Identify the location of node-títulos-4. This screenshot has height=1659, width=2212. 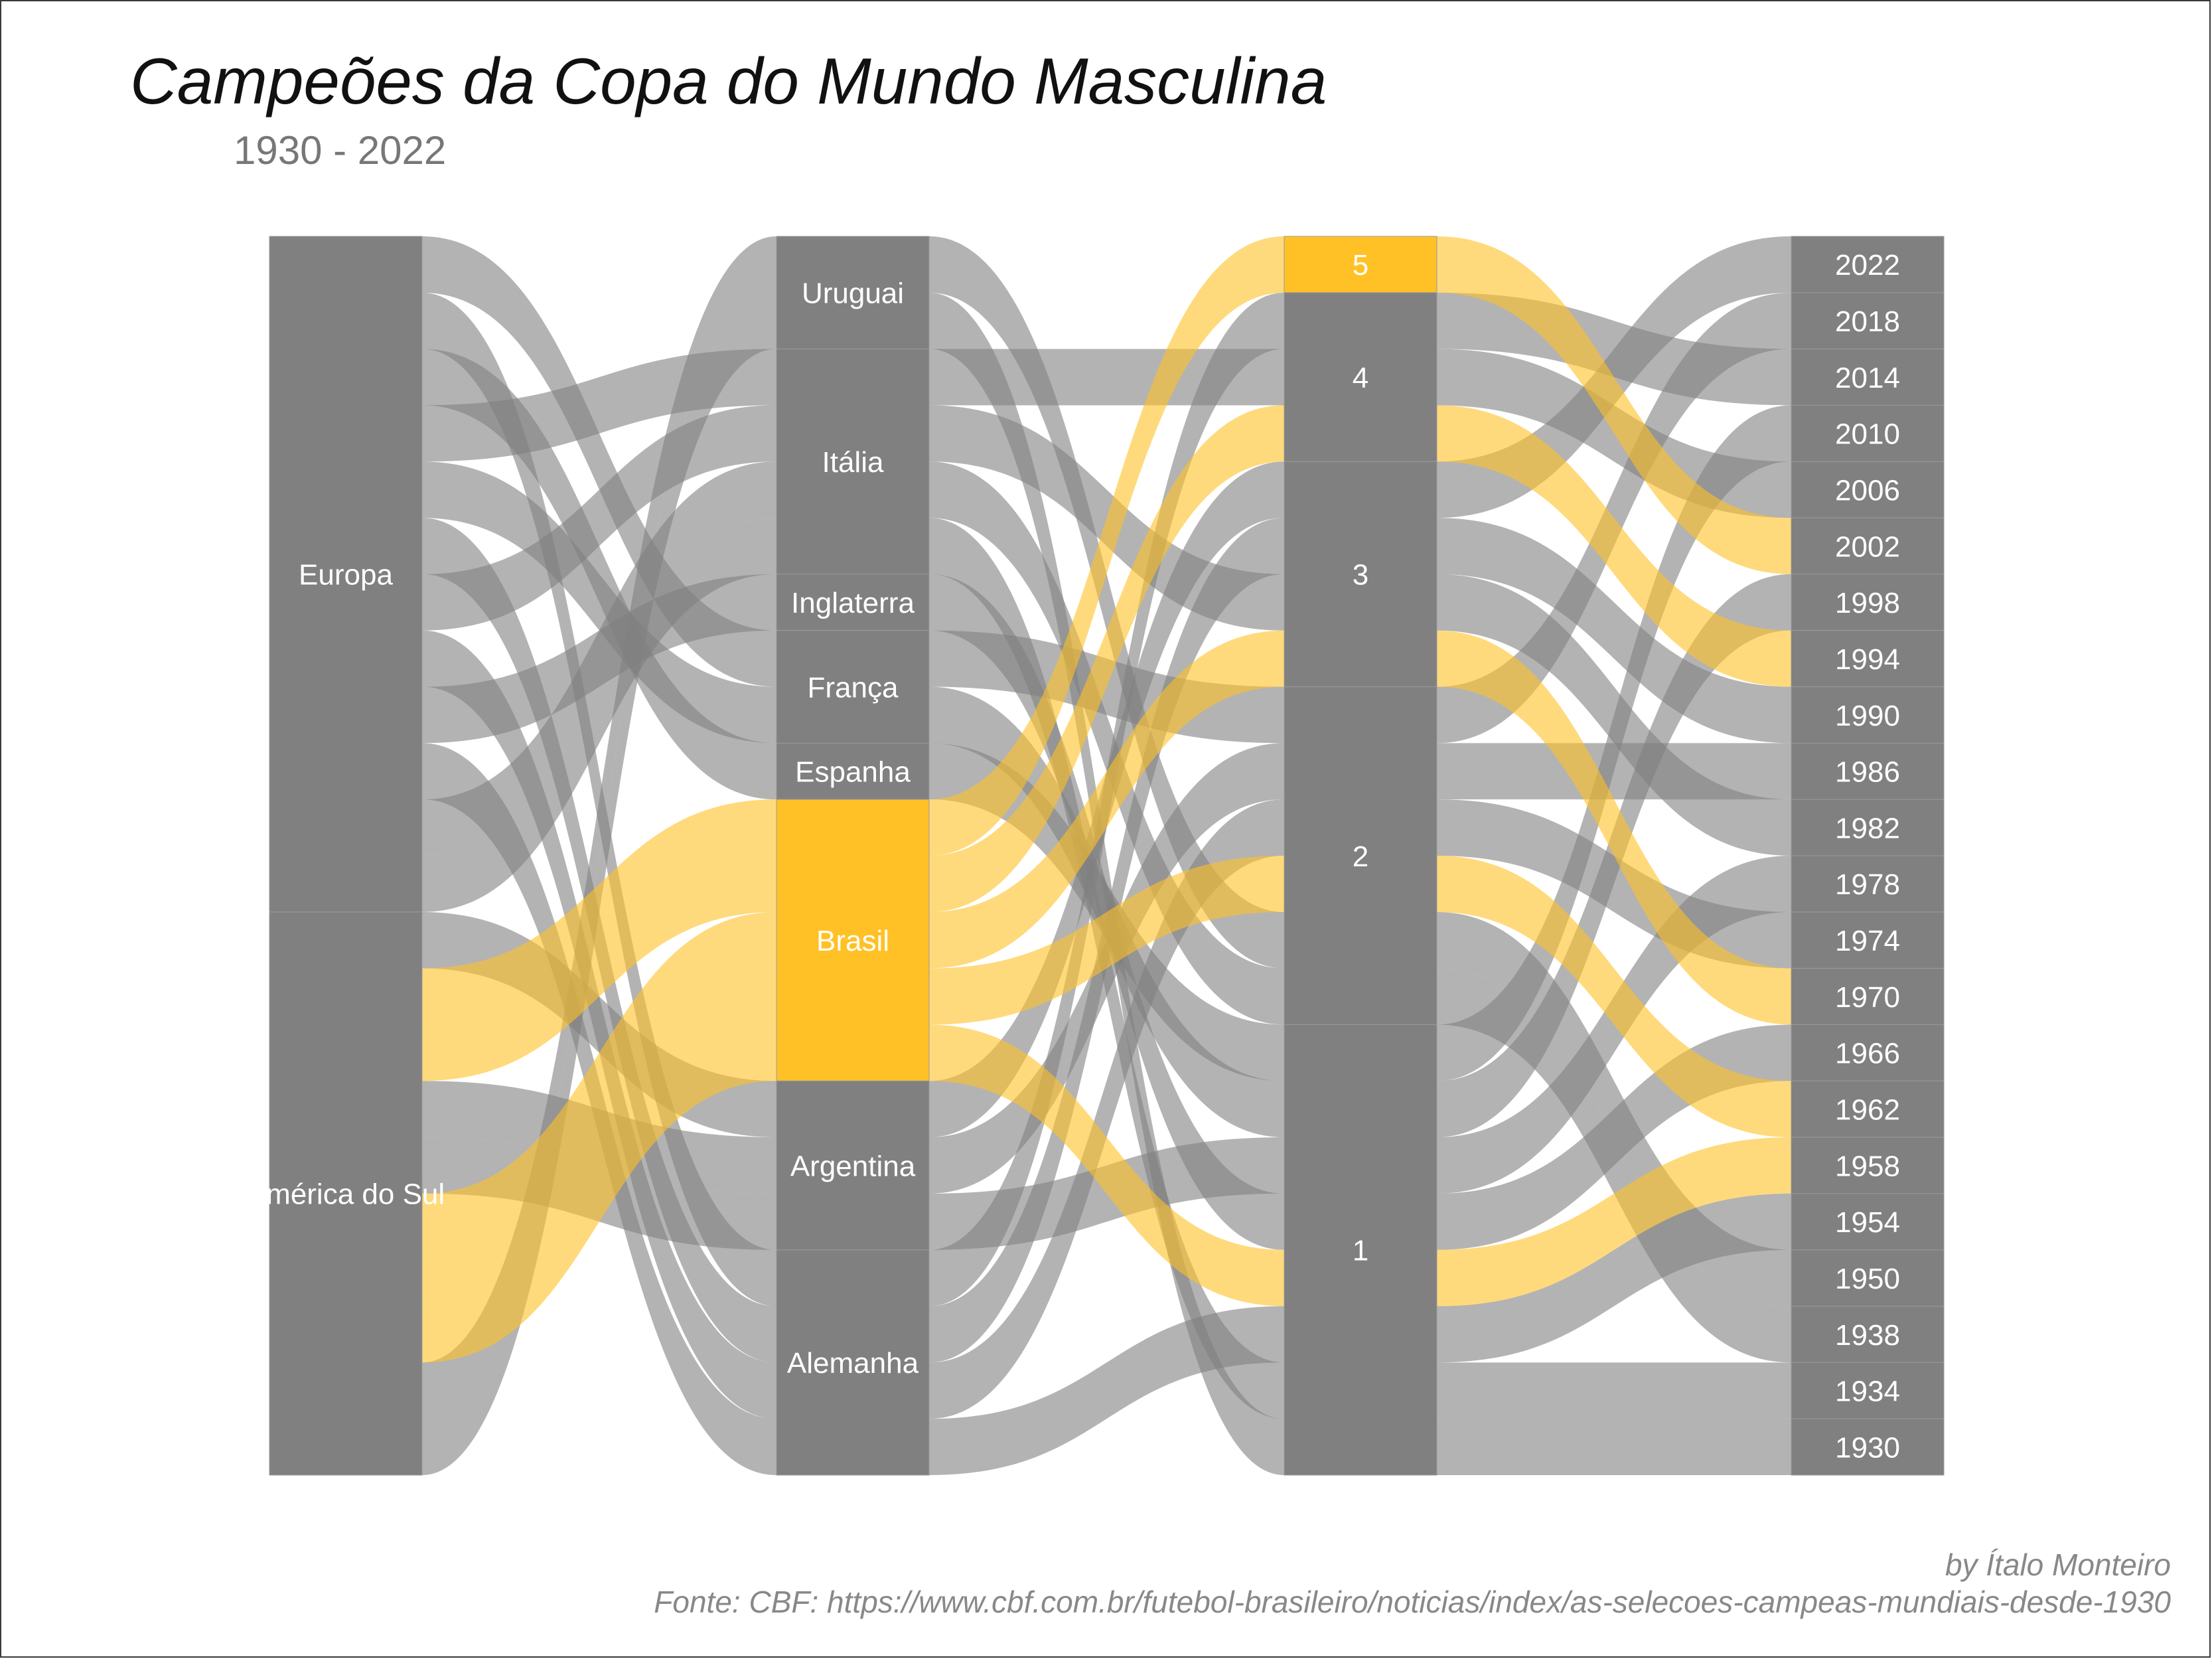
(1361, 377).